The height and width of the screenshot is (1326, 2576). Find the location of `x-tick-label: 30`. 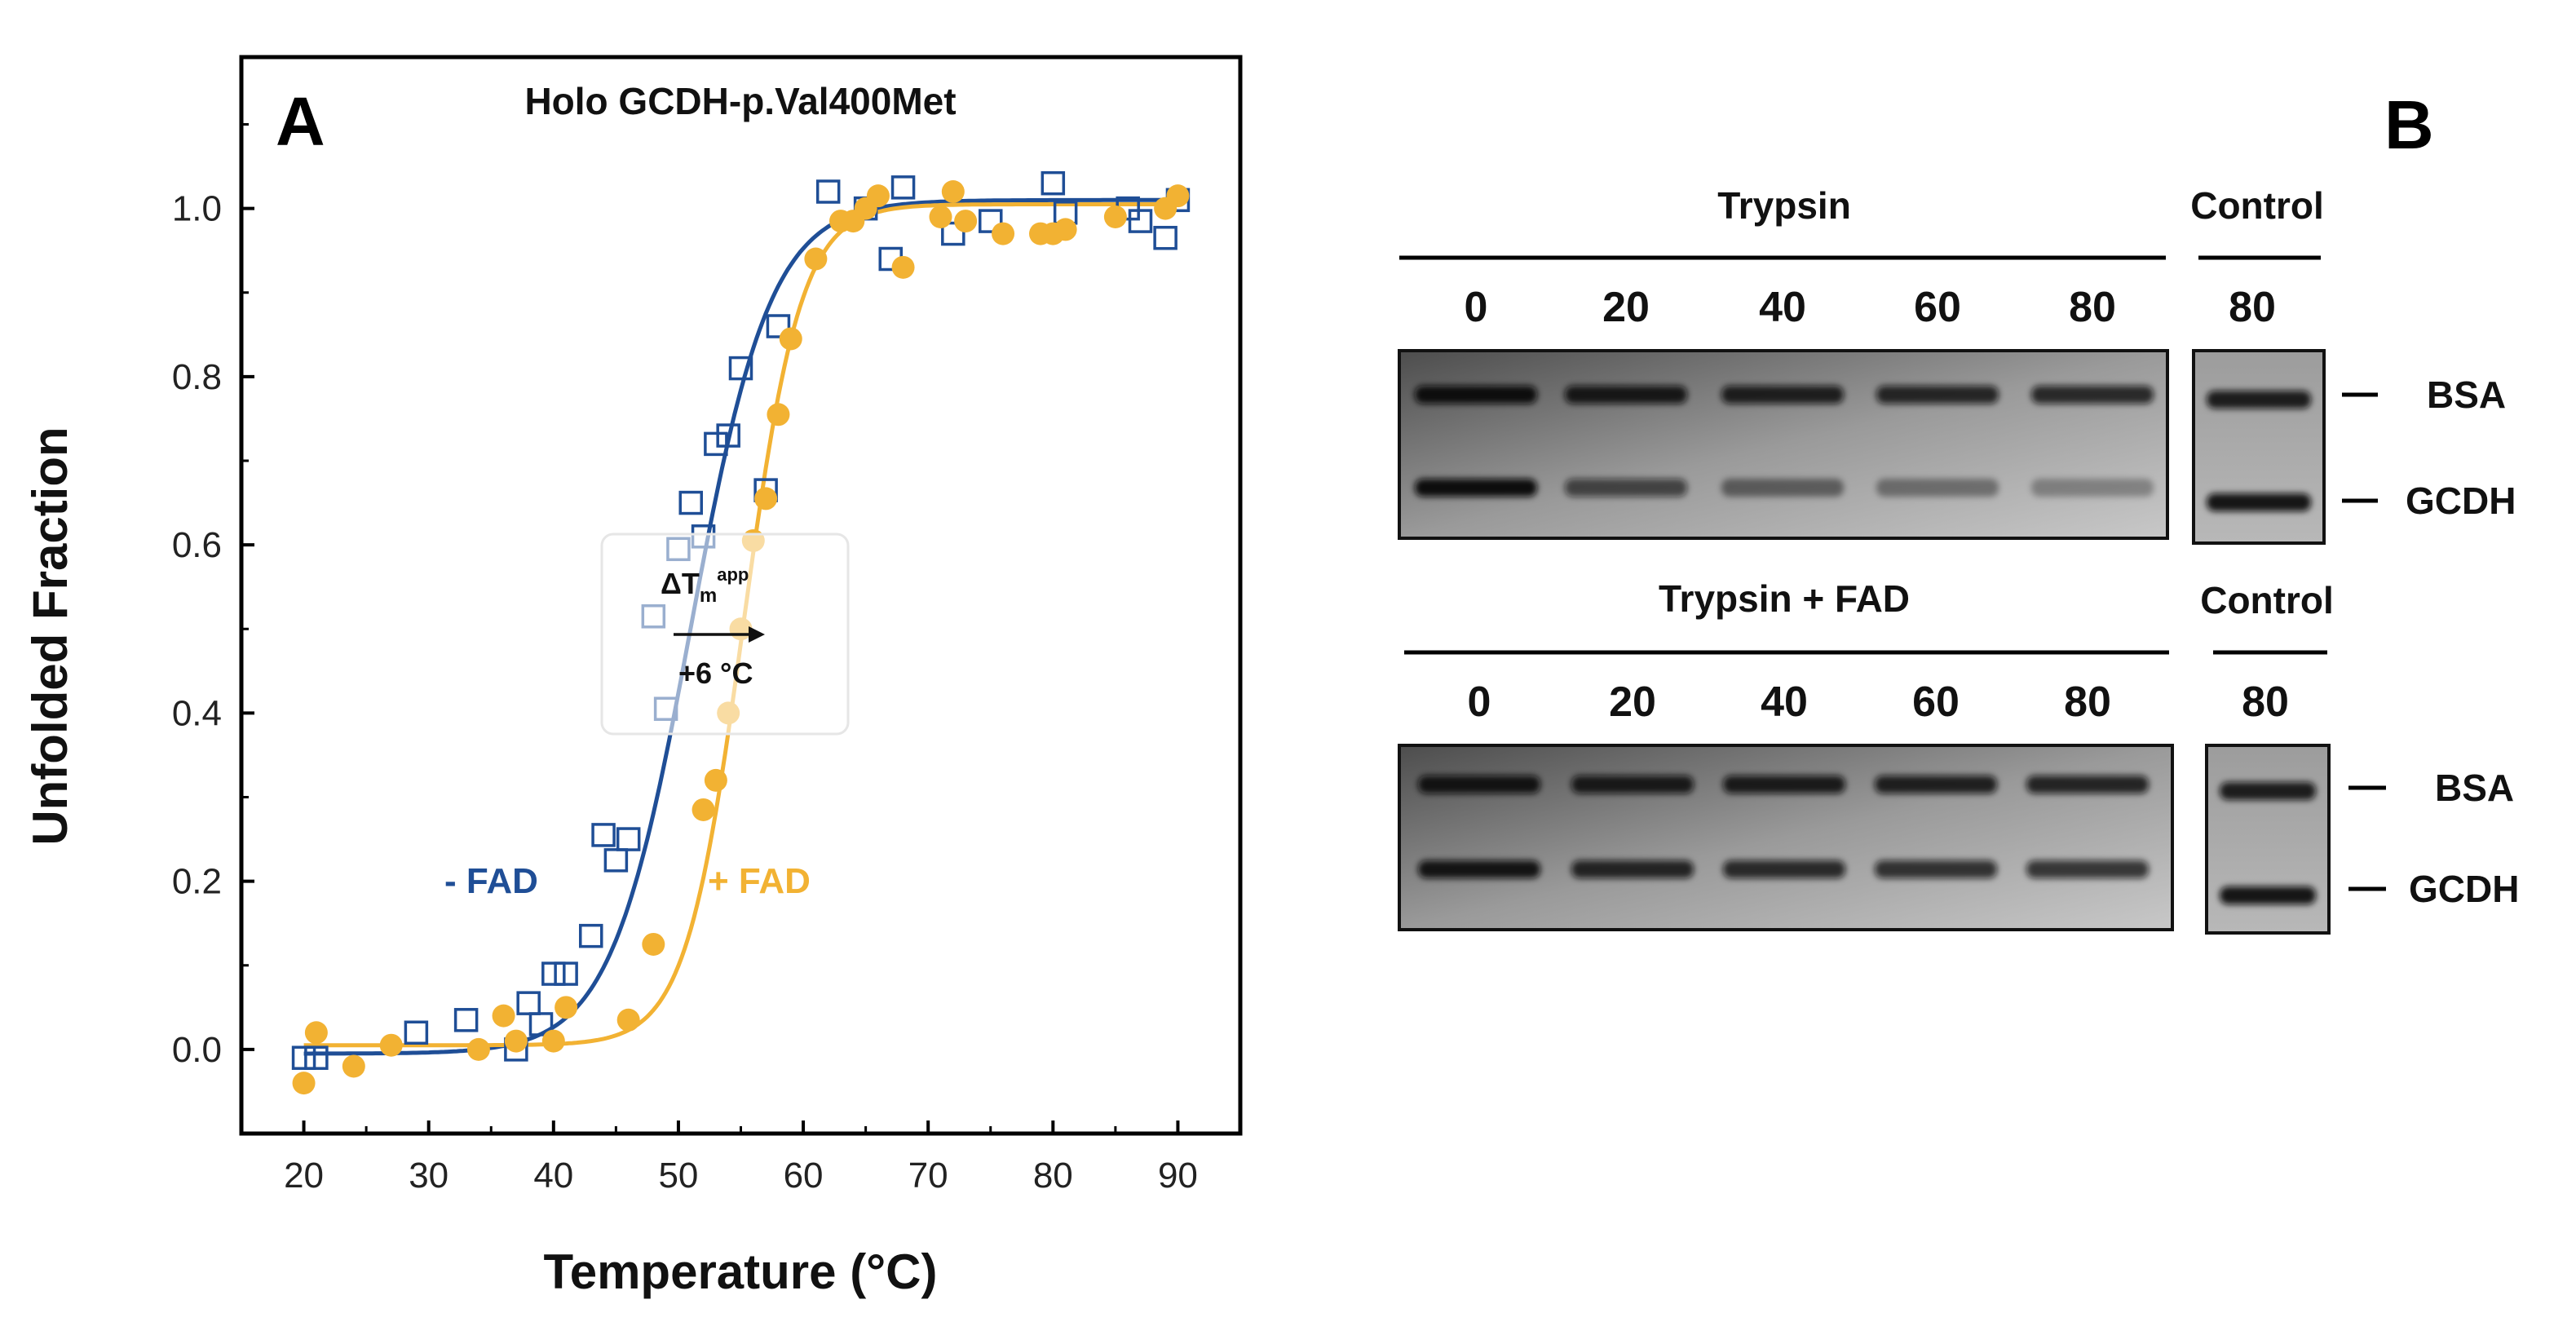

x-tick-label: 30 is located at coordinates (428, 1176).